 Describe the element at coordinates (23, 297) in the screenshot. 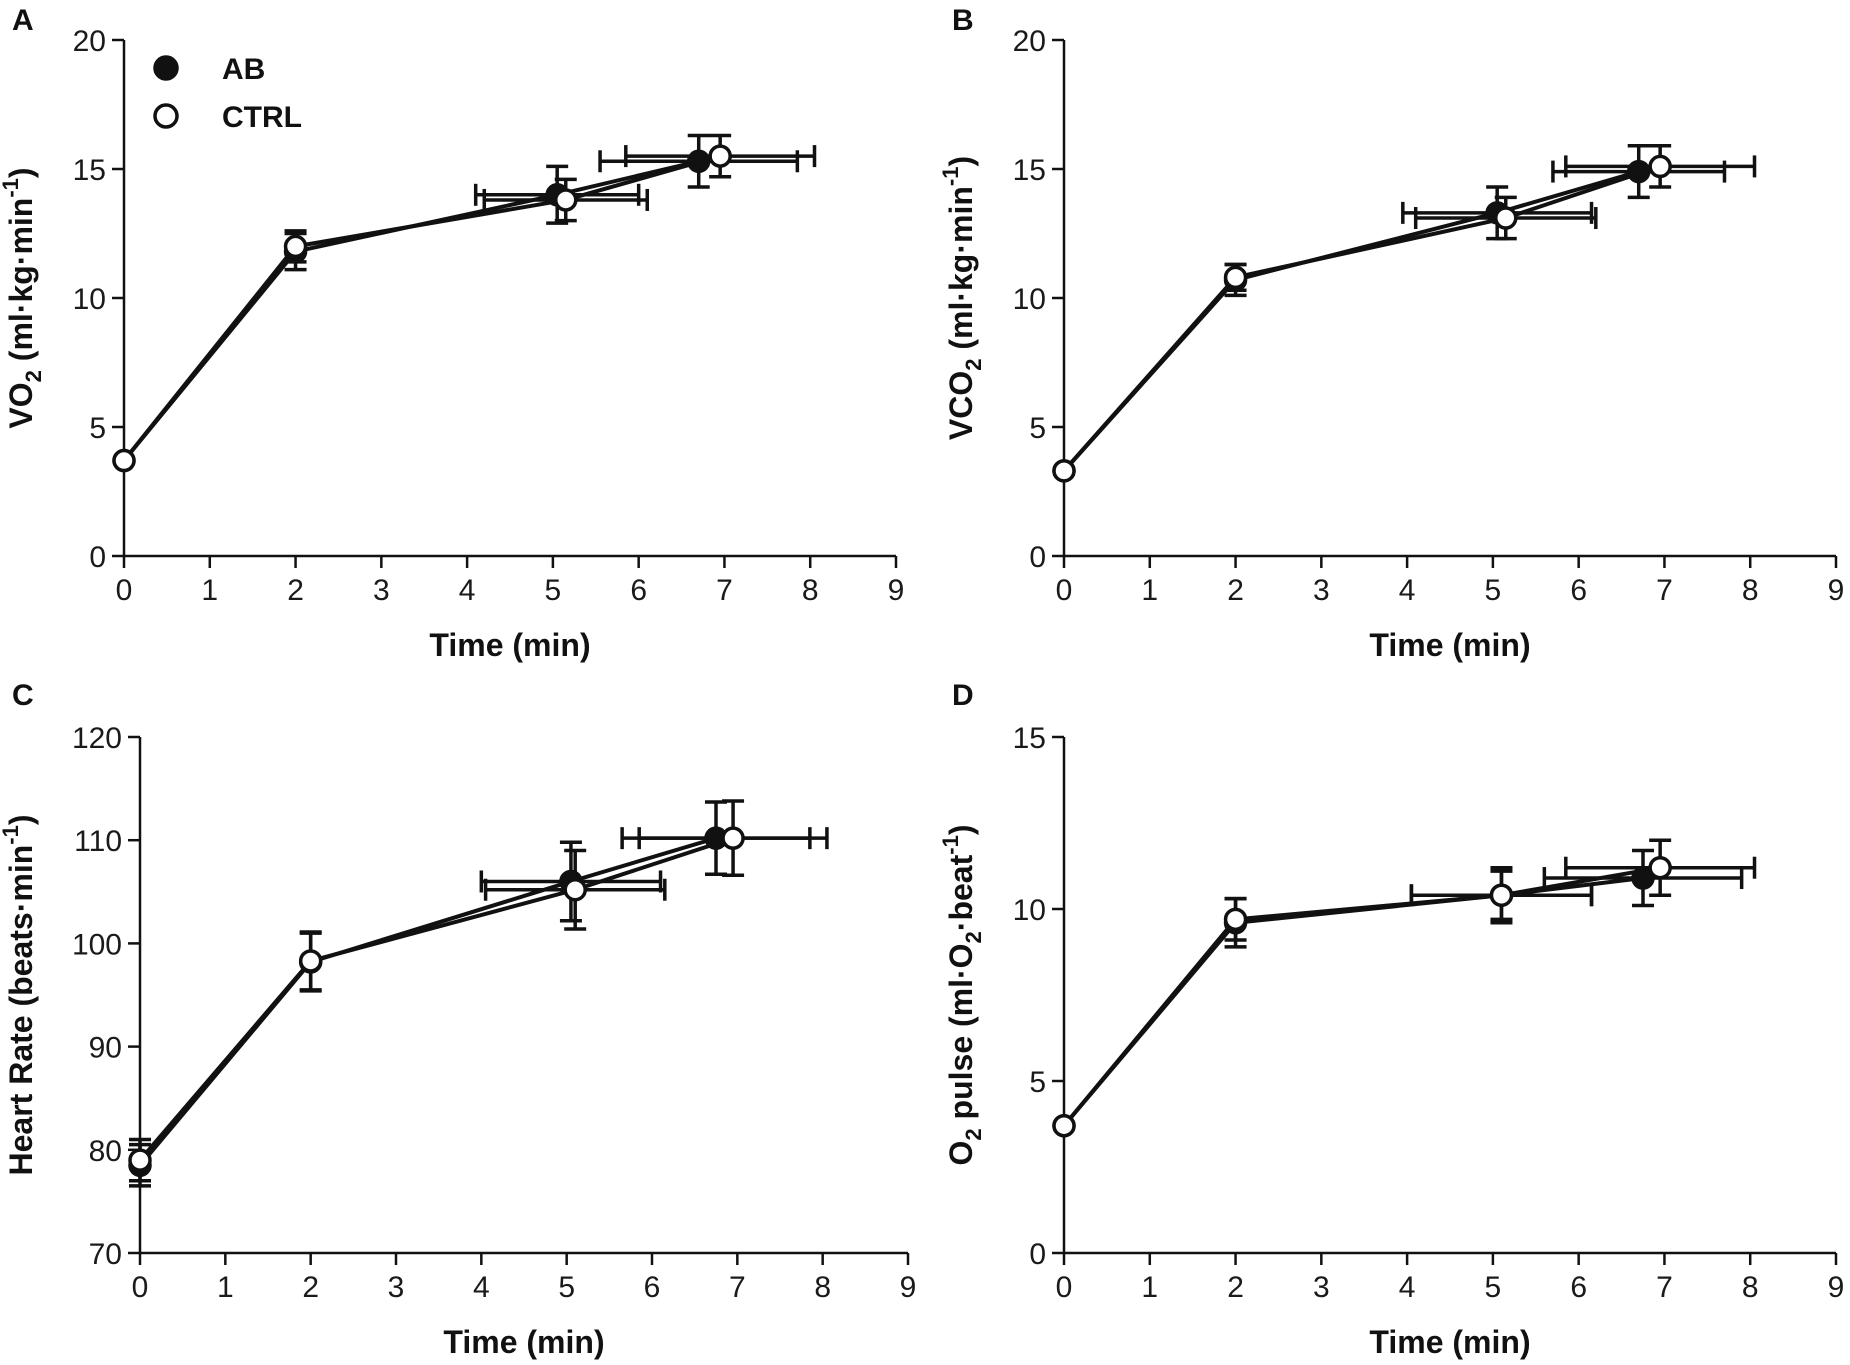

I see `y-axis-title: VO2 (ml·kg·min-1)` at that location.